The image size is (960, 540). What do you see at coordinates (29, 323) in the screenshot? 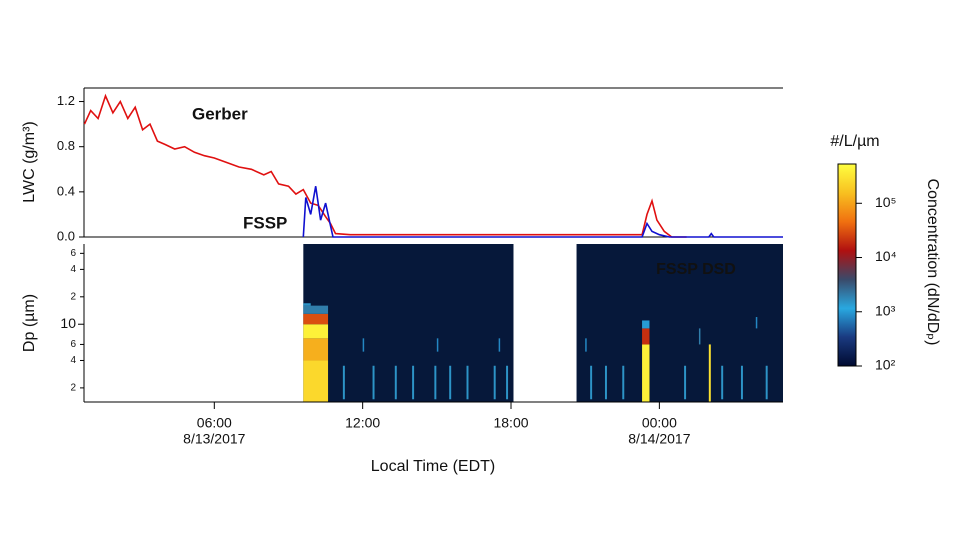
I see `y-label-bottom: Dp (µm)` at bounding box center [29, 323].